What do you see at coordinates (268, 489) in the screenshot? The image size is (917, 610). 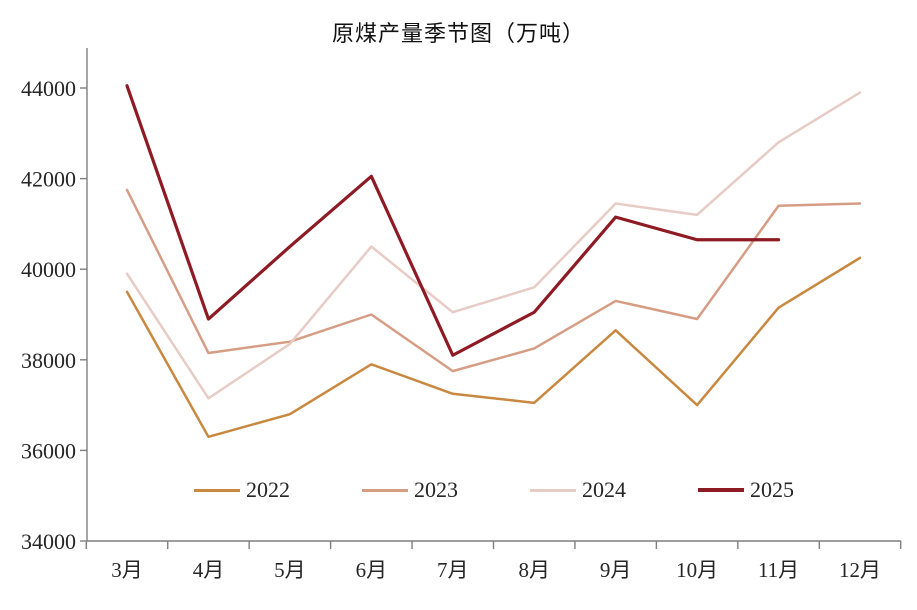 I see `legend-label-2022: 2022` at bounding box center [268, 489].